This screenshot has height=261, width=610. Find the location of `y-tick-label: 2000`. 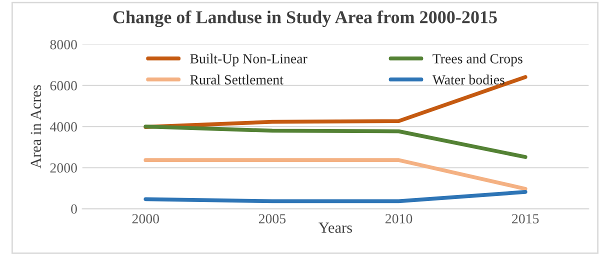

y-tick-label: 2000 is located at coordinates (63, 168).